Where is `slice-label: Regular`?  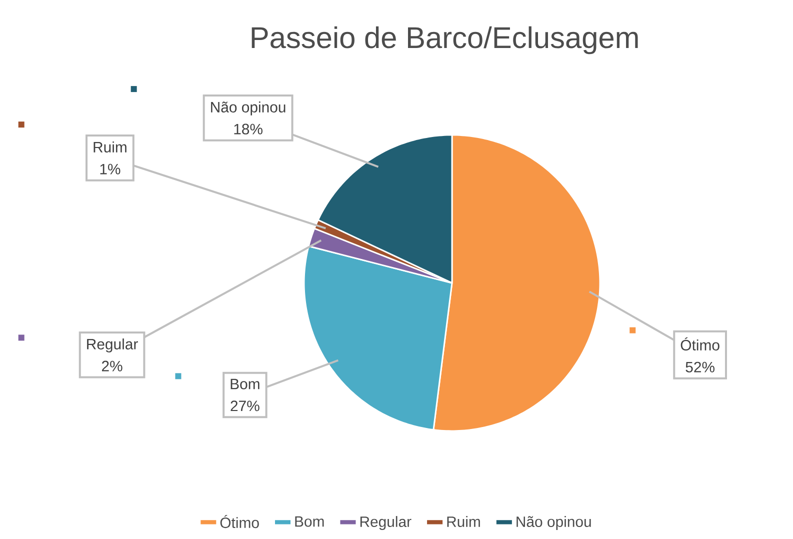
slice-label: Regular is located at coordinates (112, 345).